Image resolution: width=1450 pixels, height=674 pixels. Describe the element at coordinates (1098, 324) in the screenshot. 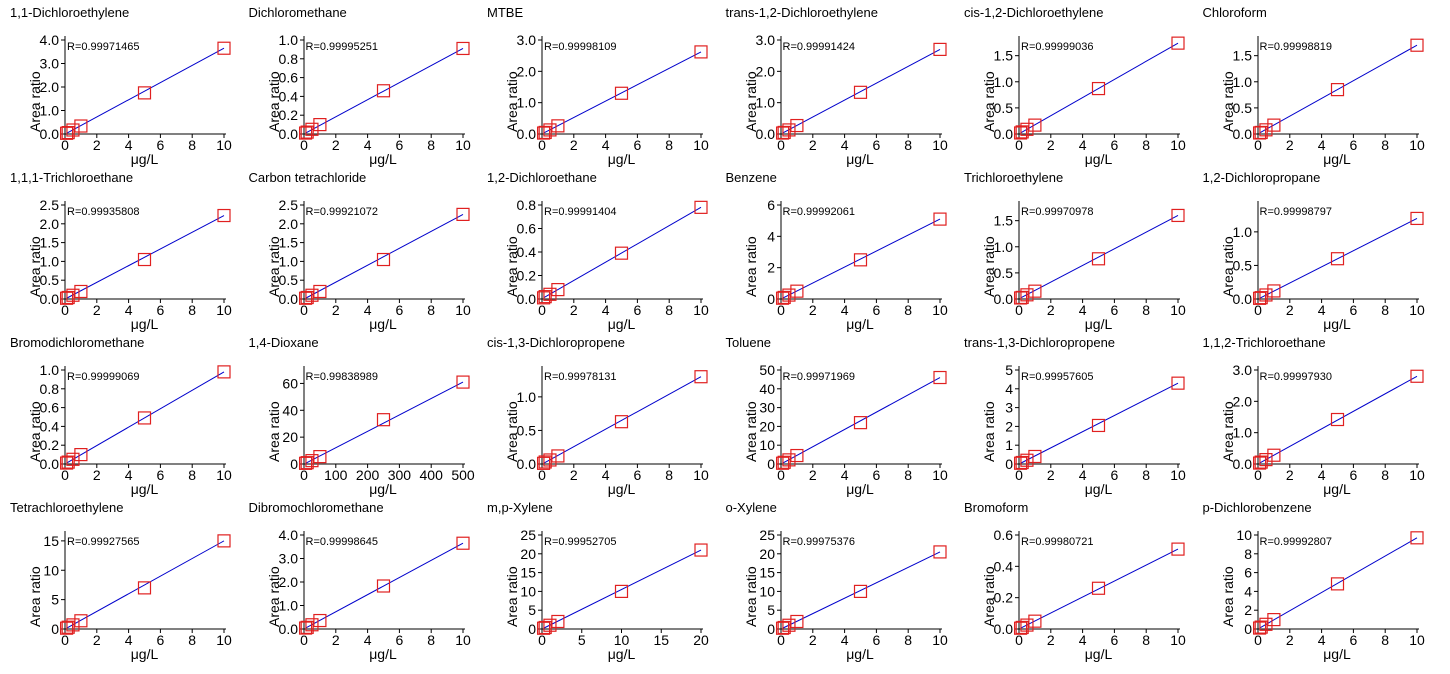

I see `x-axis-label: μg/L` at that location.